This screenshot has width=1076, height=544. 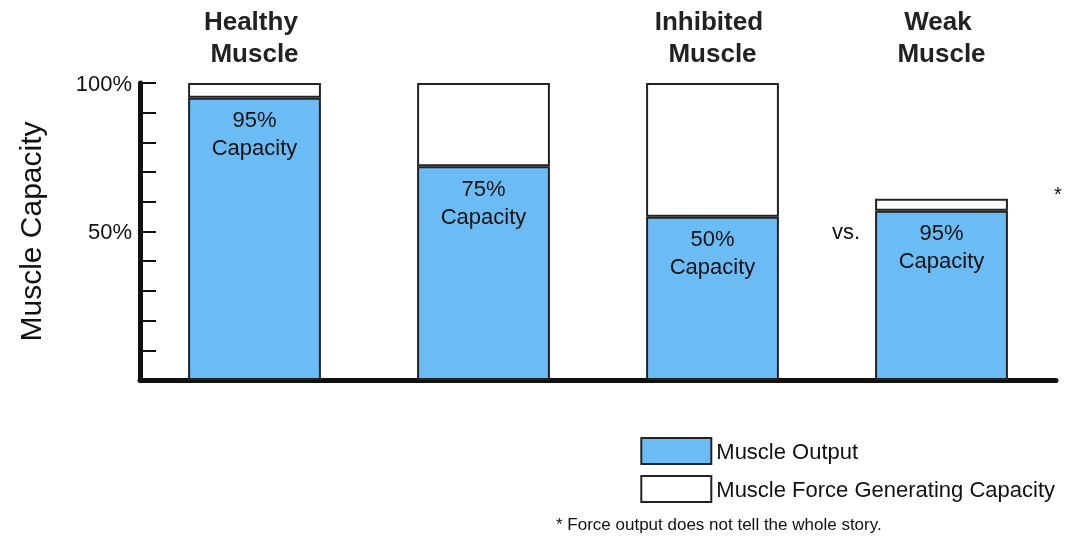 What do you see at coordinates (712, 253) in the screenshot?
I see `annotation: 50% Capacity` at bounding box center [712, 253].